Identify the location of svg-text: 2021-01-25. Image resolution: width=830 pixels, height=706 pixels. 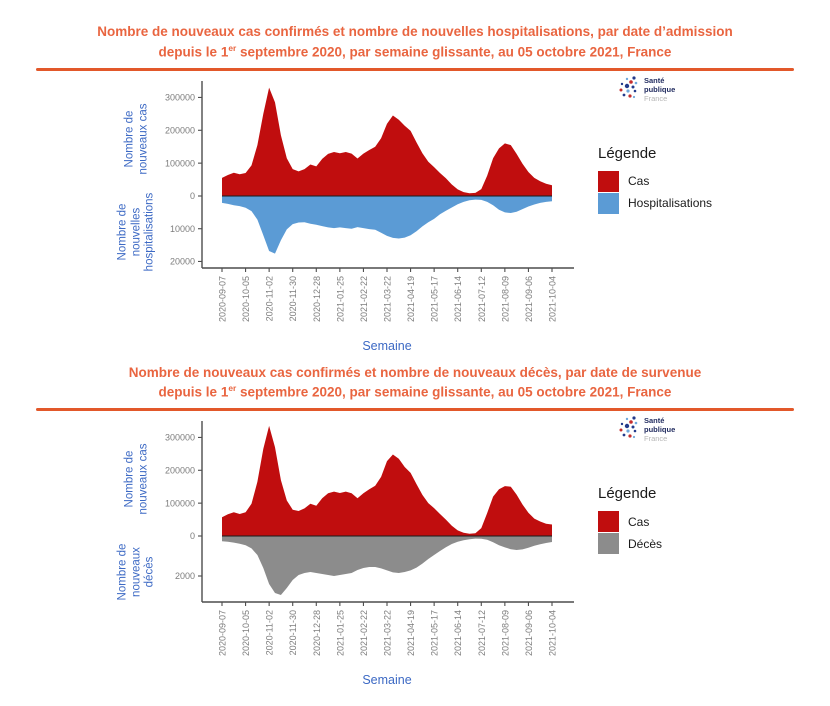
(340, 633).